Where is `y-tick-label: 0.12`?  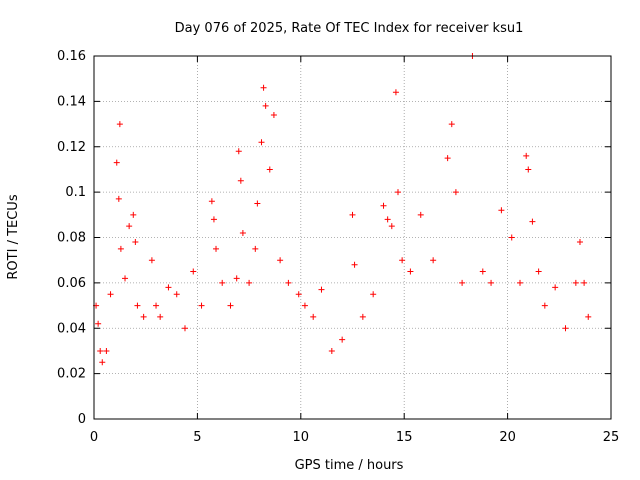 y-tick-label: 0.12 is located at coordinates (71, 147).